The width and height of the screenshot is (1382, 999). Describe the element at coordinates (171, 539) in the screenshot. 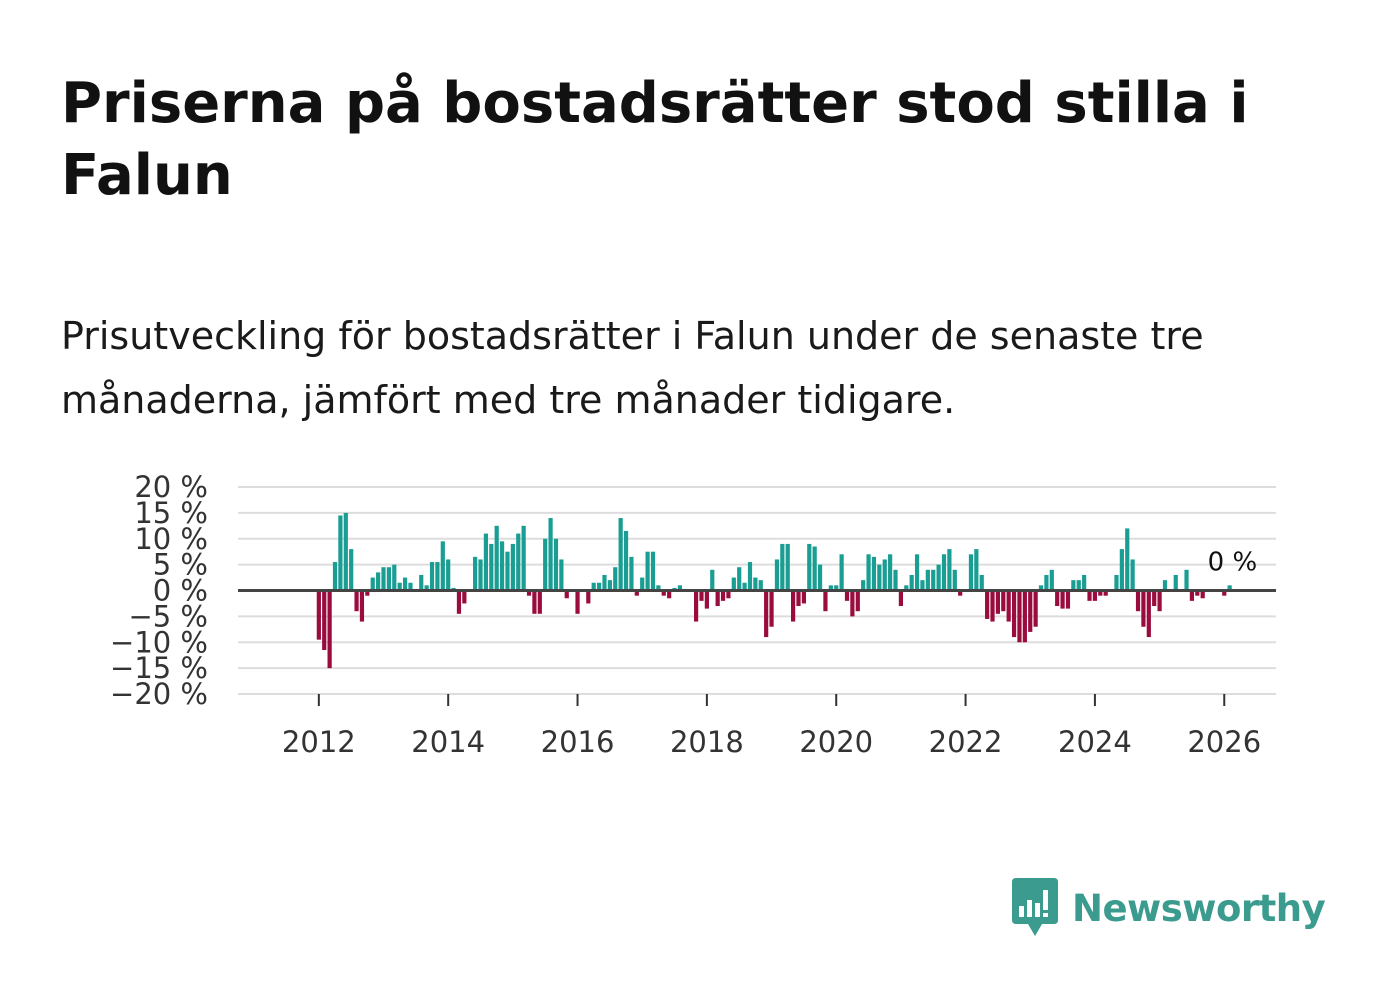

I see `y-tick-label: 10 %` at that location.